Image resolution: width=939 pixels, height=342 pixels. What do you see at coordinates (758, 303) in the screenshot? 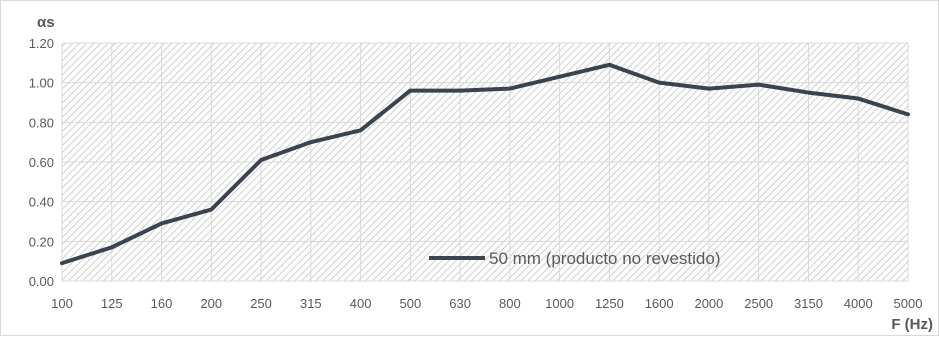
I see `x-tick-label: 2500` at bounding box center [758, 303].